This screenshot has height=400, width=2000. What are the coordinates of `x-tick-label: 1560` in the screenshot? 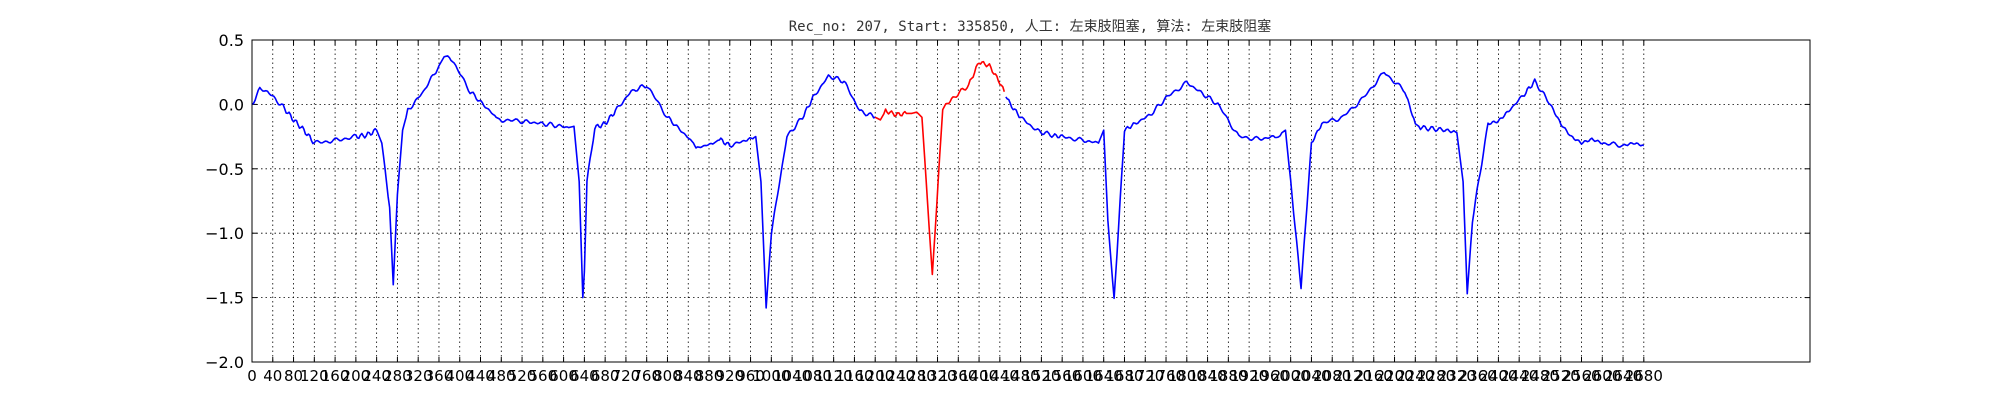 It's located at (1062, 376).